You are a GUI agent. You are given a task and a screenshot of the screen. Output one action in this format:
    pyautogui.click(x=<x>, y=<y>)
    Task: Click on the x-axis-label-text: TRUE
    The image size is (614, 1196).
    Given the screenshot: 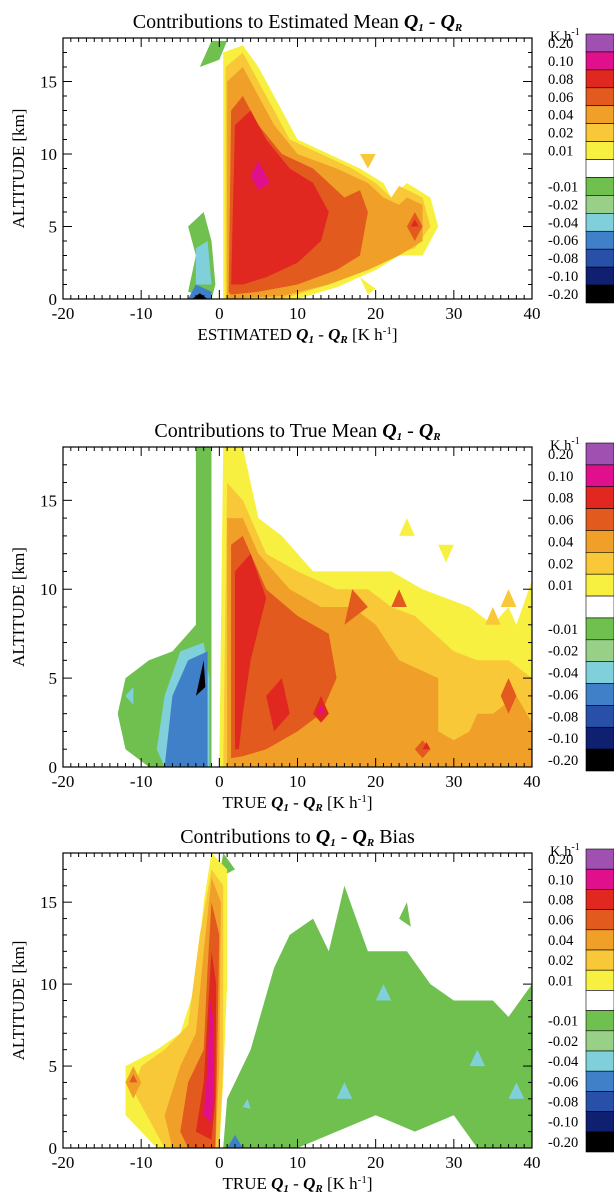 What is the action you would take?
    pyautogui.click(x=246, y=802)
    